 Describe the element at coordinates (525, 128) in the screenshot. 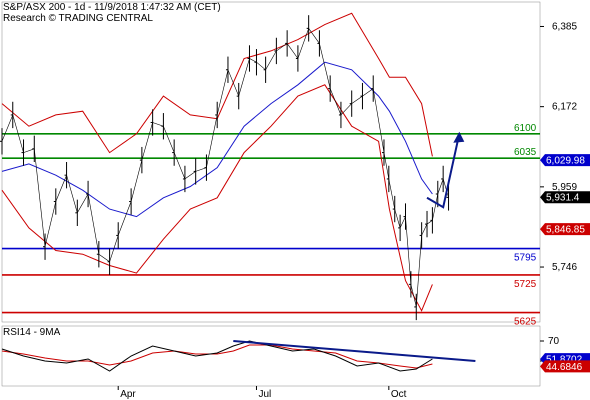

I see `level-label-6100: 6100` at that location.